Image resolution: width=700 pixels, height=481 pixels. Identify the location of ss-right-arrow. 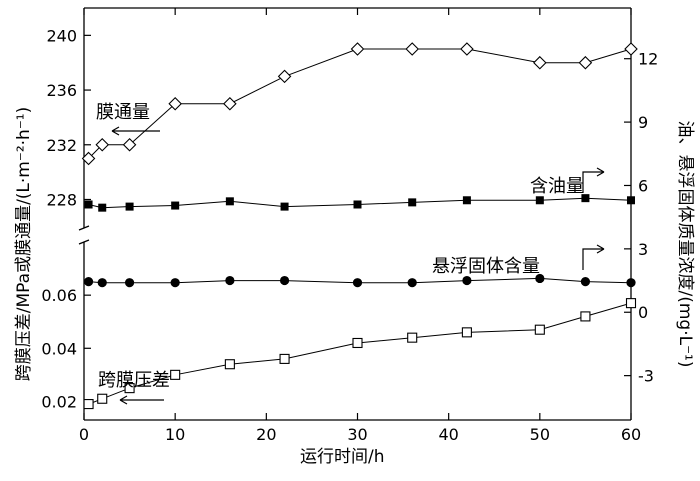
(593, 257).